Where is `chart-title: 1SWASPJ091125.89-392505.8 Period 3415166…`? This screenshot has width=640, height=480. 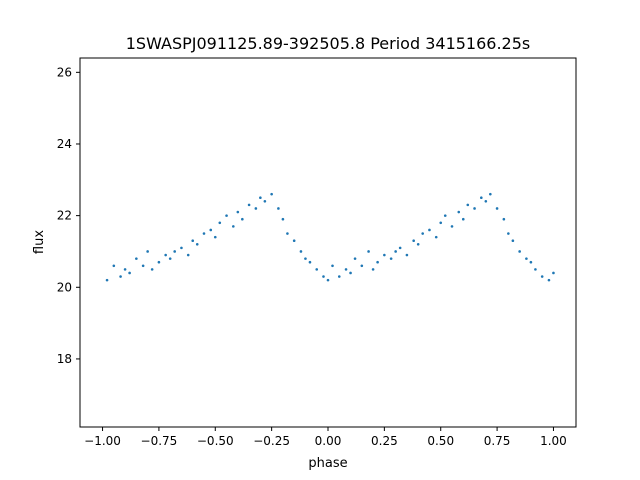 chart-title: 1SWASPJ091125.89-392505.8 Period 3415166… is located at coordinates (328, 43).